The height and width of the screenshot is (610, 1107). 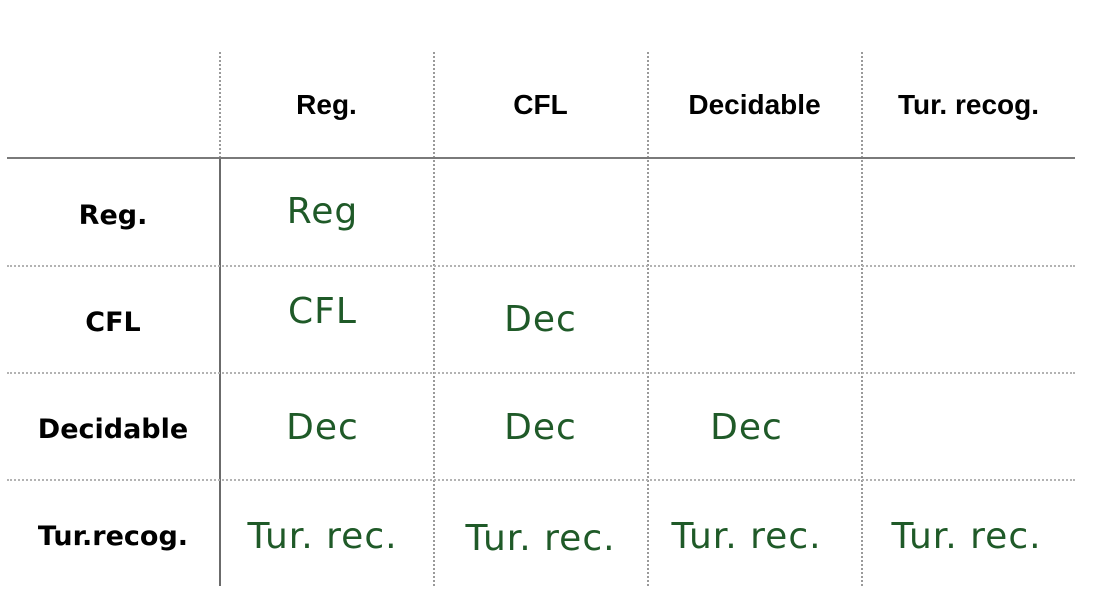 I want to click on cell-cfl-cfl: Dec, so click(x=540, y=319).